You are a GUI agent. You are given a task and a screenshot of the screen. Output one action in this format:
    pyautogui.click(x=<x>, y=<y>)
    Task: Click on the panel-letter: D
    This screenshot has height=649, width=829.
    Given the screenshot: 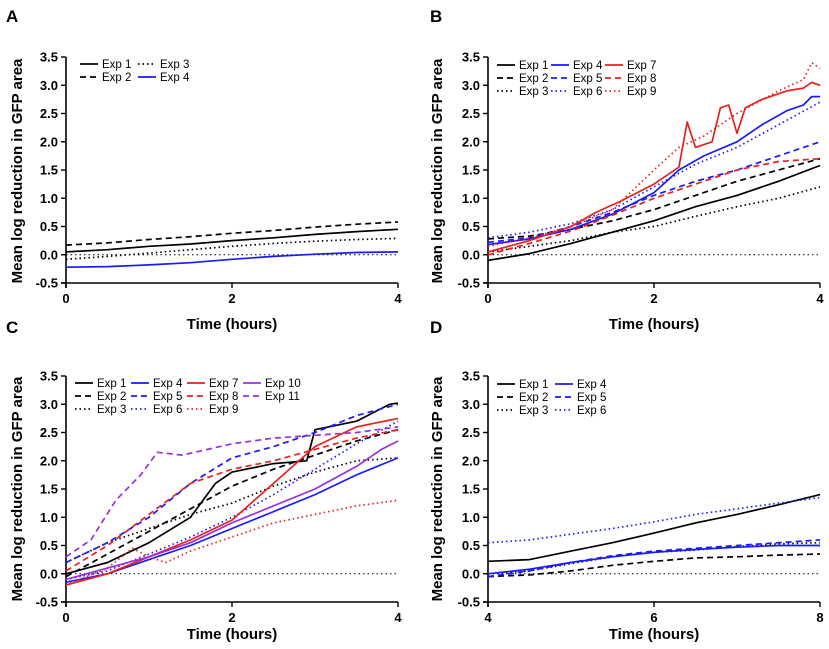 What is the action you would take?
    pyautogui.click(x=436, y=327)
    